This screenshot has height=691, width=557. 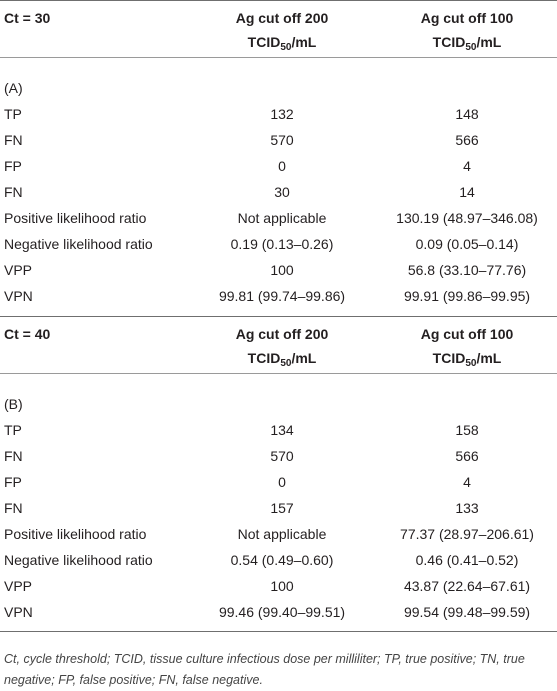 What do you see at coordinates (467, 244) in the screenshot?
I see `cell: 0.09 (0.05–0.14)` at bounding box center [467, 244].